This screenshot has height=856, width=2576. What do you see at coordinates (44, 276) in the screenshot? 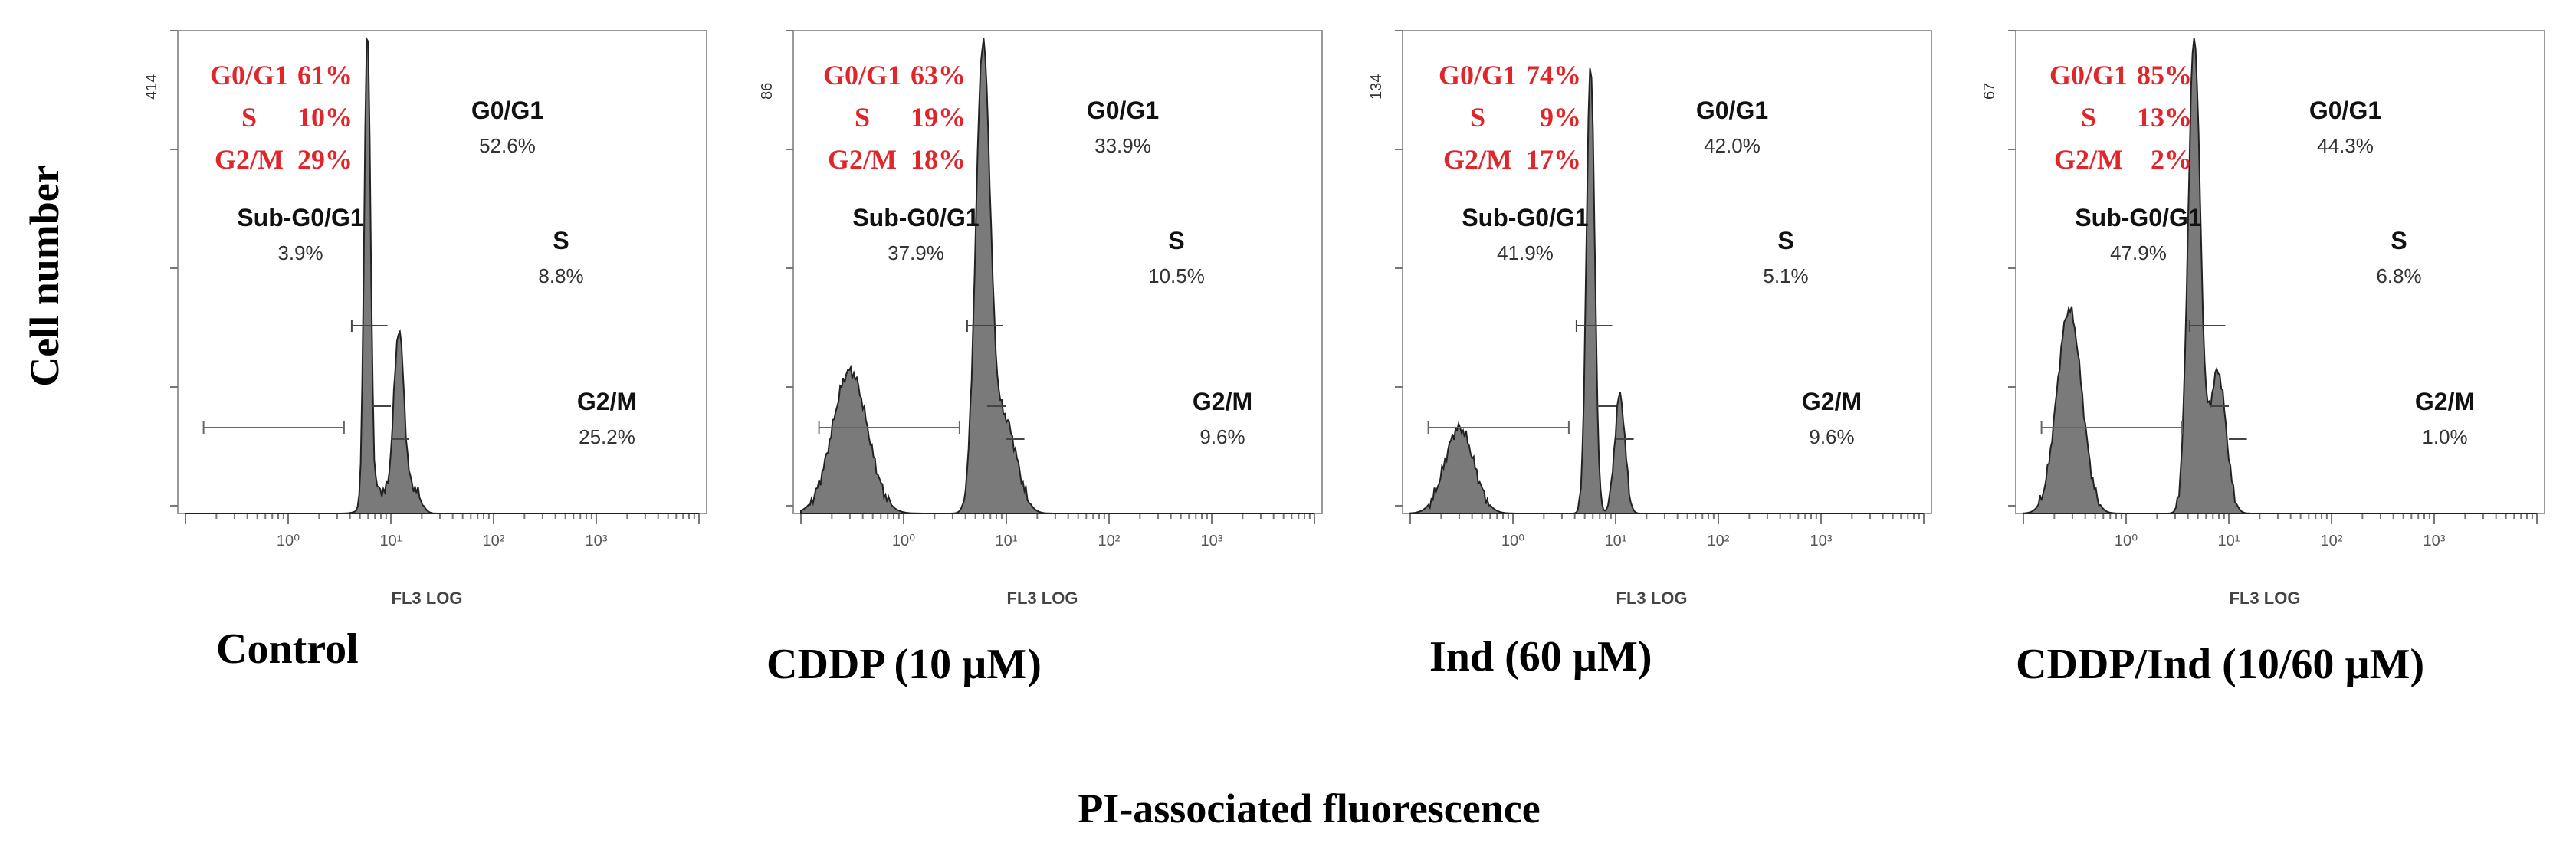
I see `y-axis-title: Cell number` at bounding box center [44, 276].